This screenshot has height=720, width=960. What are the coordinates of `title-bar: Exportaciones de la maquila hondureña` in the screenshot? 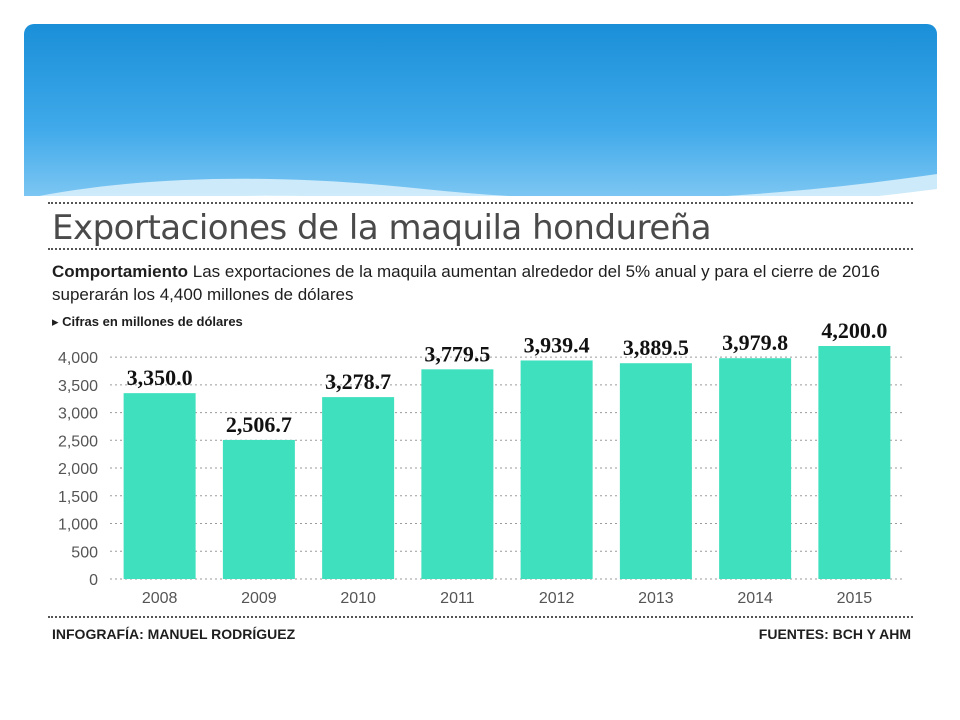 It's located at (480, 226).